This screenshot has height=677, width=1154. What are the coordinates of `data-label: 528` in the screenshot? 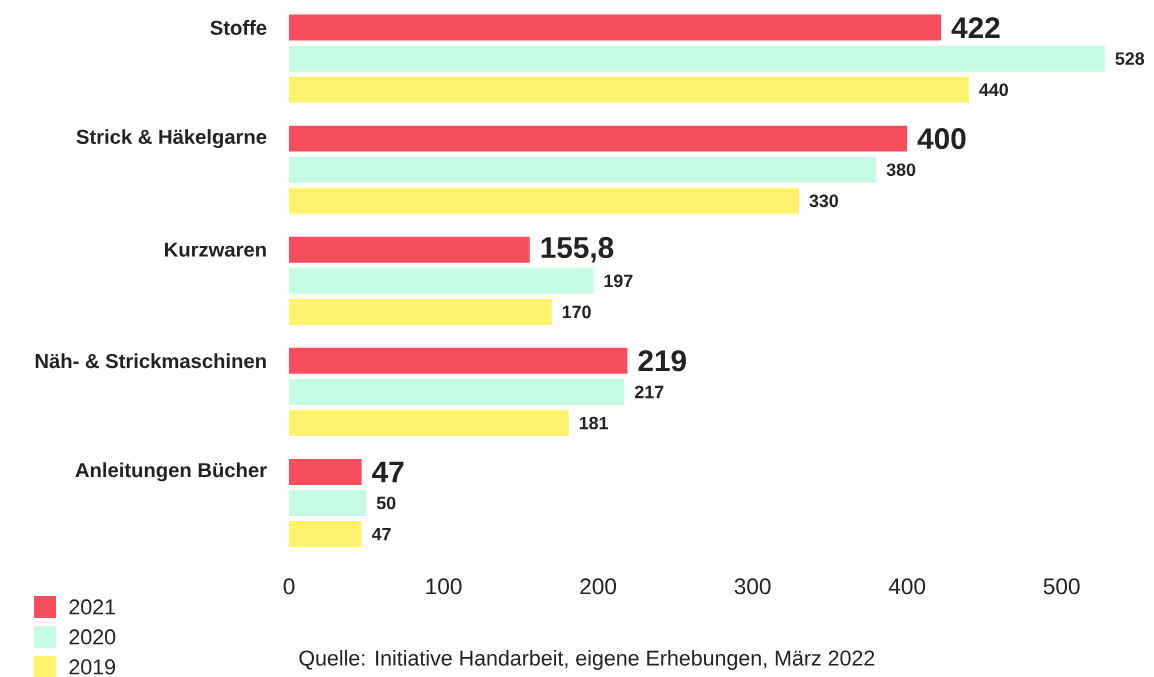 It's located at (1130, 58).